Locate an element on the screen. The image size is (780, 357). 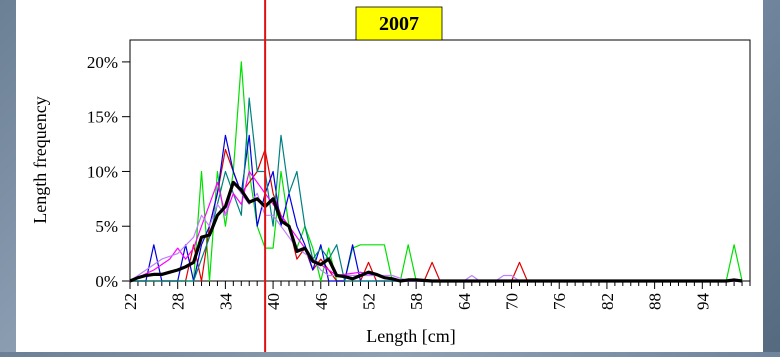
x-tick-label: 22 is located at coordinates (130, 301).